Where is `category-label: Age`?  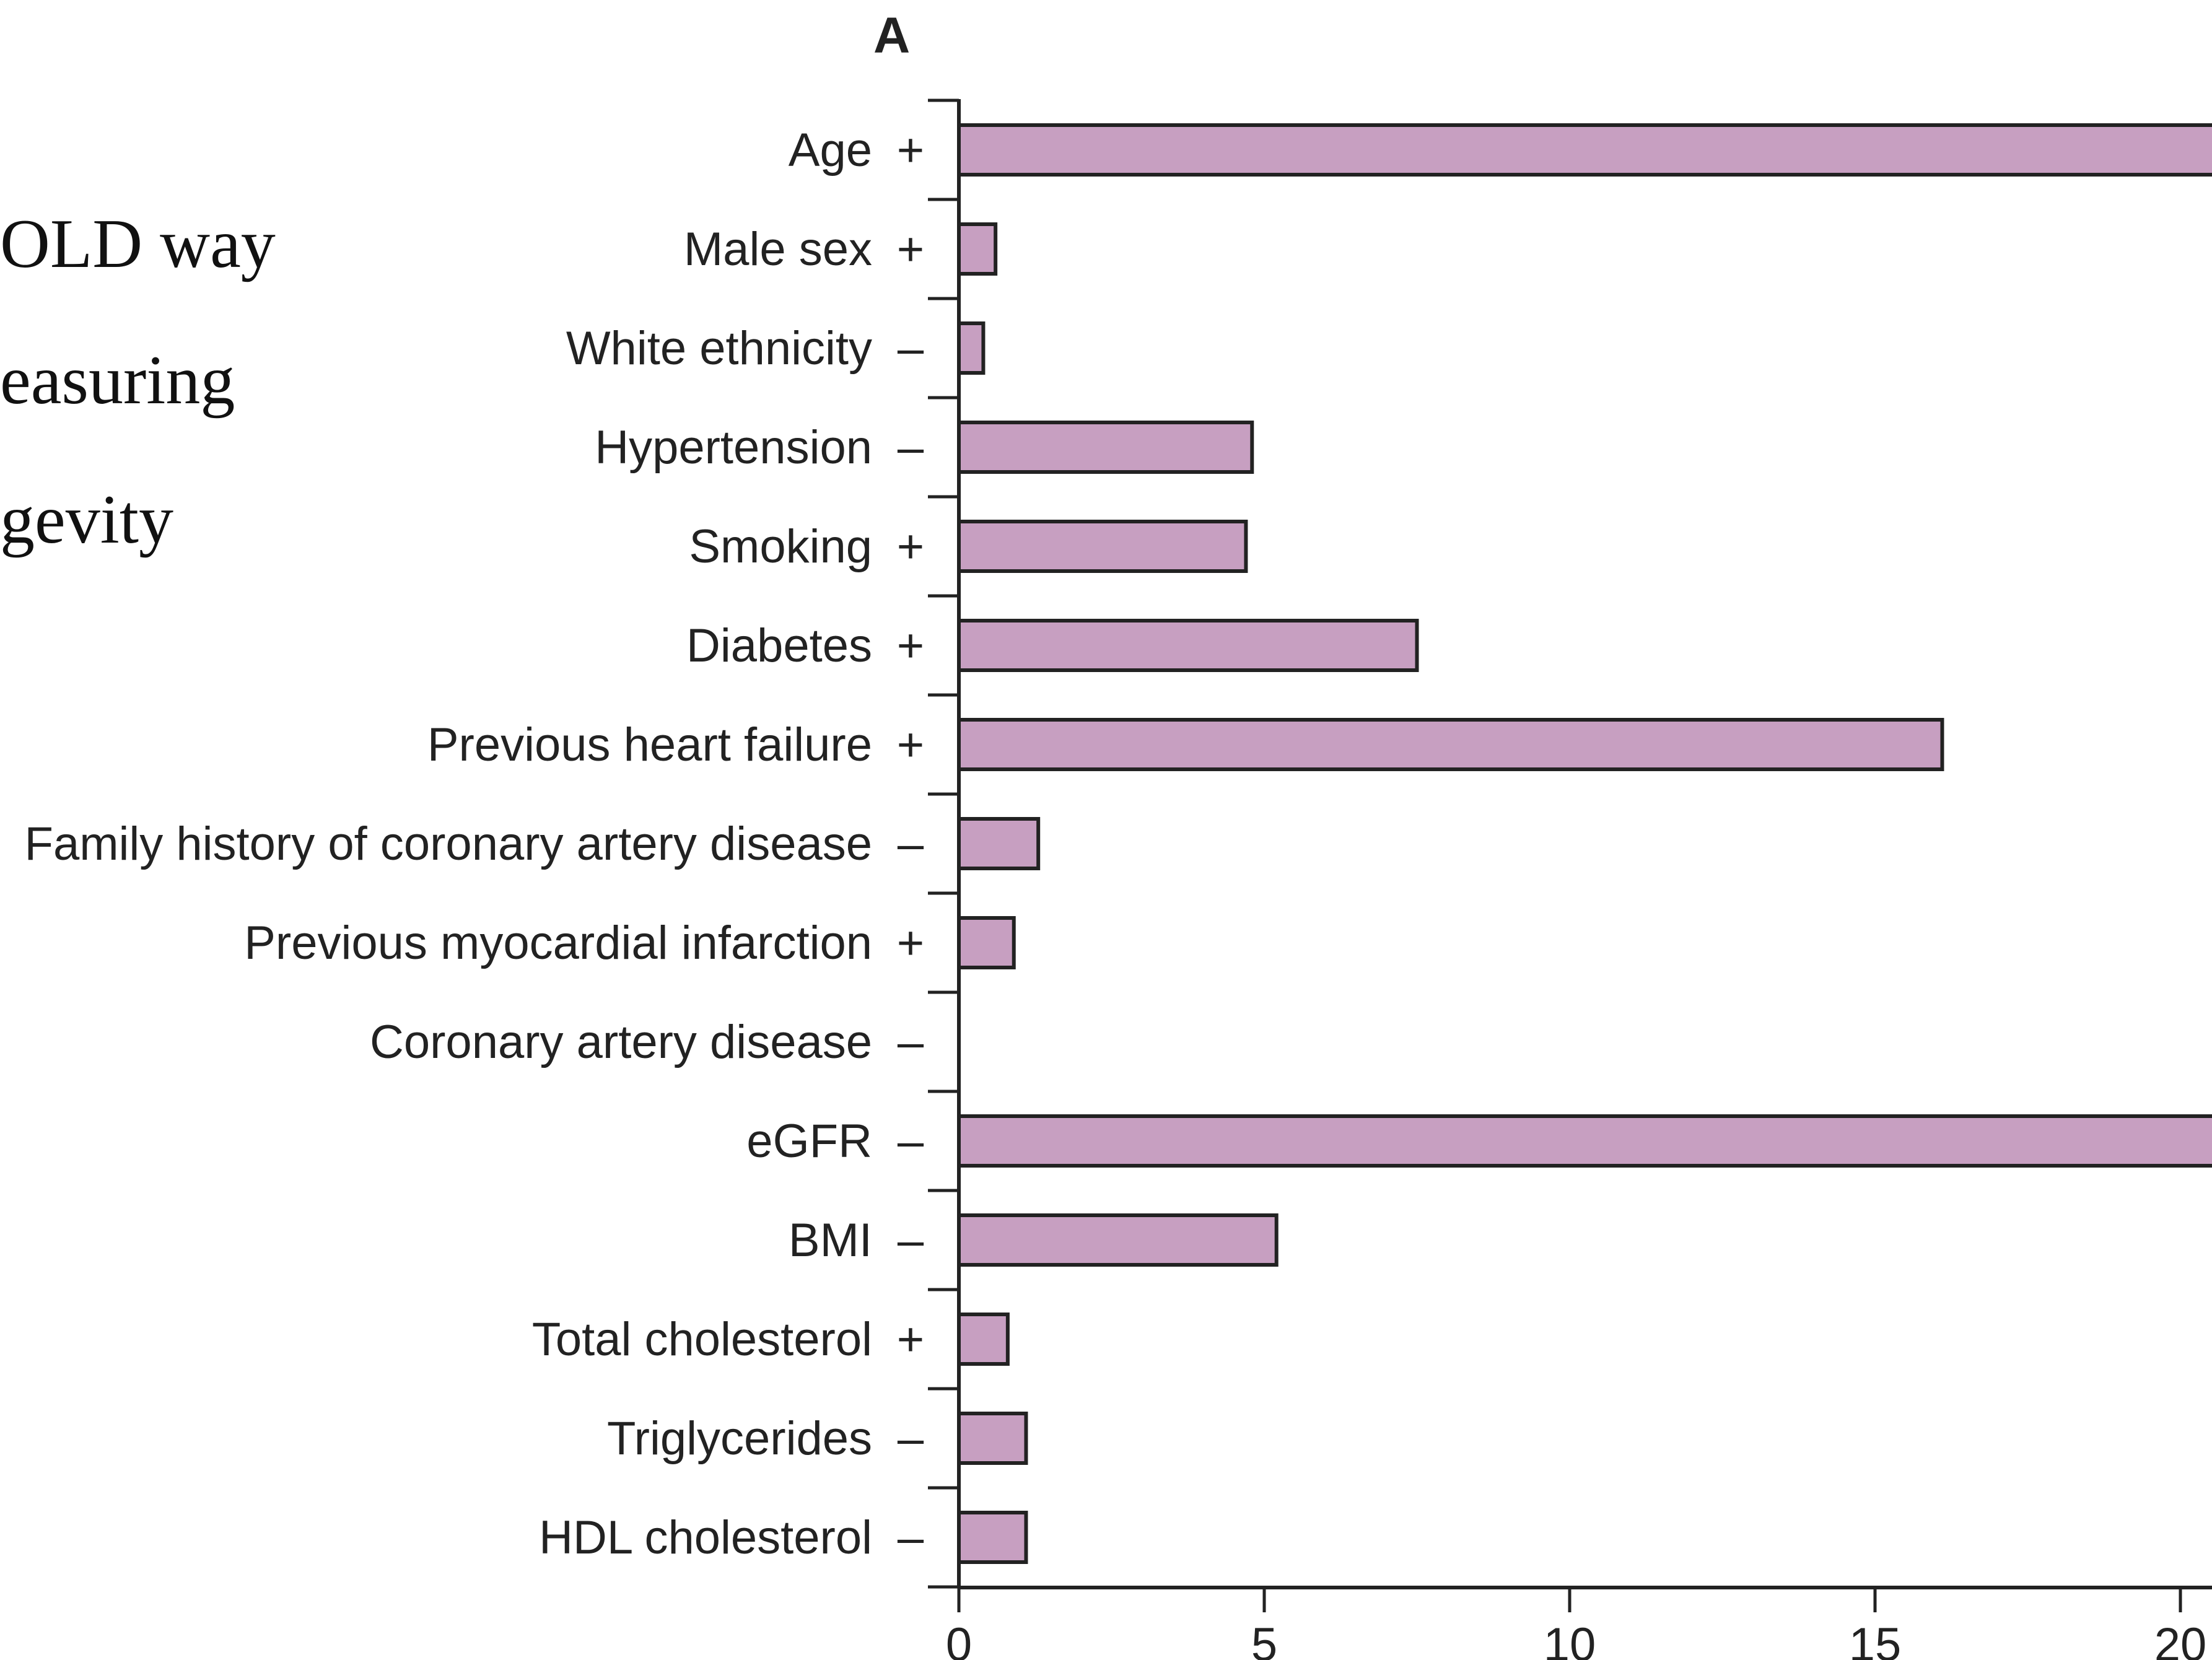 category-label: Age is located at coordinates (831, 150).